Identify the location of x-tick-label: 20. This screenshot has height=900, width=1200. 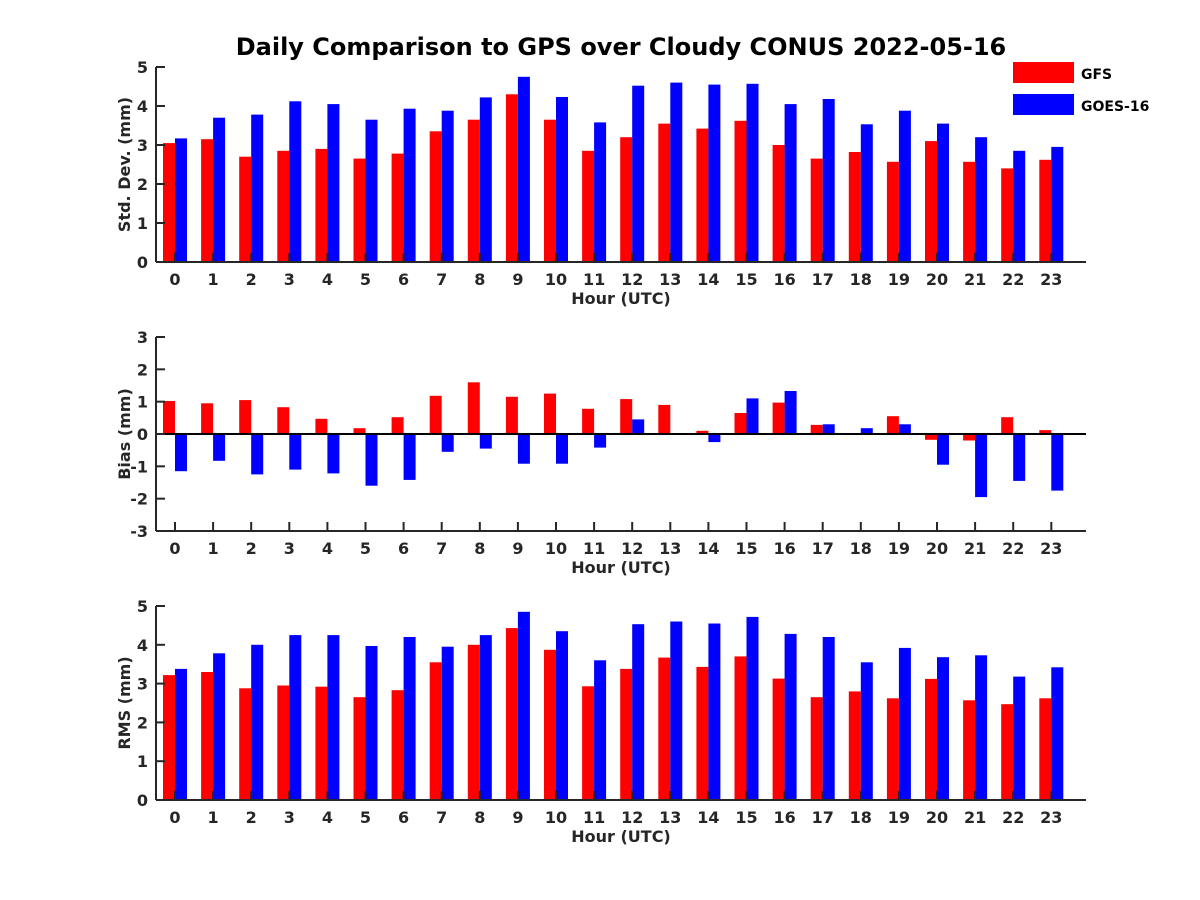
(937, 279).